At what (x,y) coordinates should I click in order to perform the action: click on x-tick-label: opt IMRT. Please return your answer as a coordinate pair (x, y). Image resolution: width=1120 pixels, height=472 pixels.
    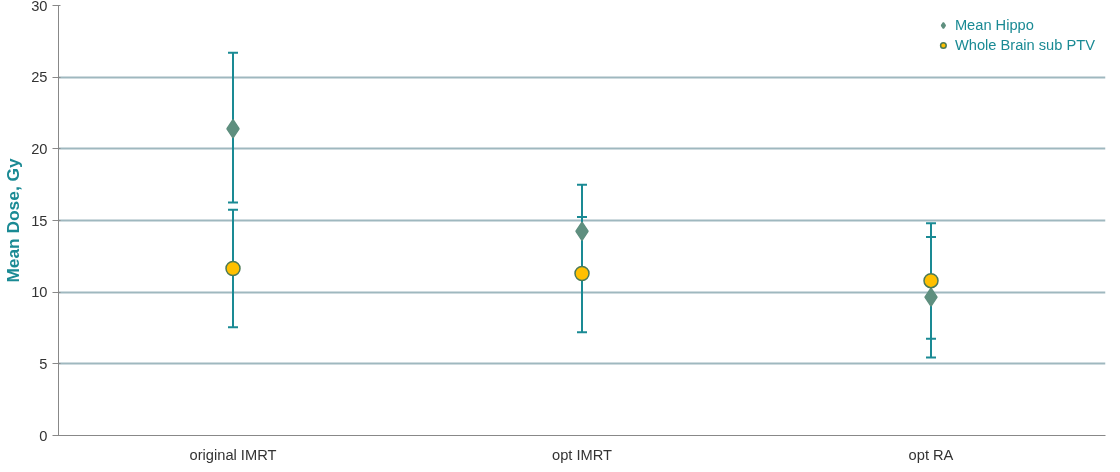
    Looking at the image, I should click on (582, 454).